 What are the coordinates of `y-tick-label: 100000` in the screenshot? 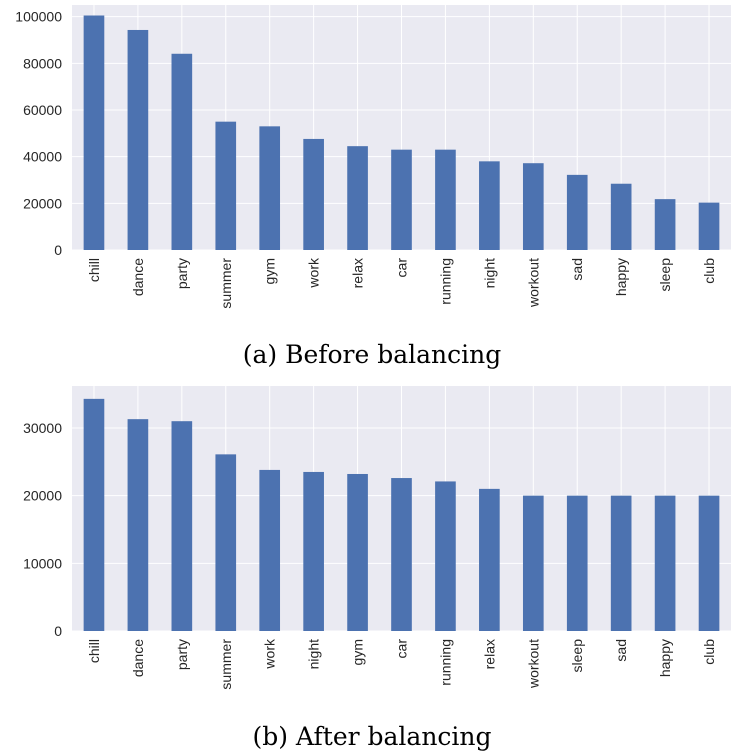 It's located at (38, 17).